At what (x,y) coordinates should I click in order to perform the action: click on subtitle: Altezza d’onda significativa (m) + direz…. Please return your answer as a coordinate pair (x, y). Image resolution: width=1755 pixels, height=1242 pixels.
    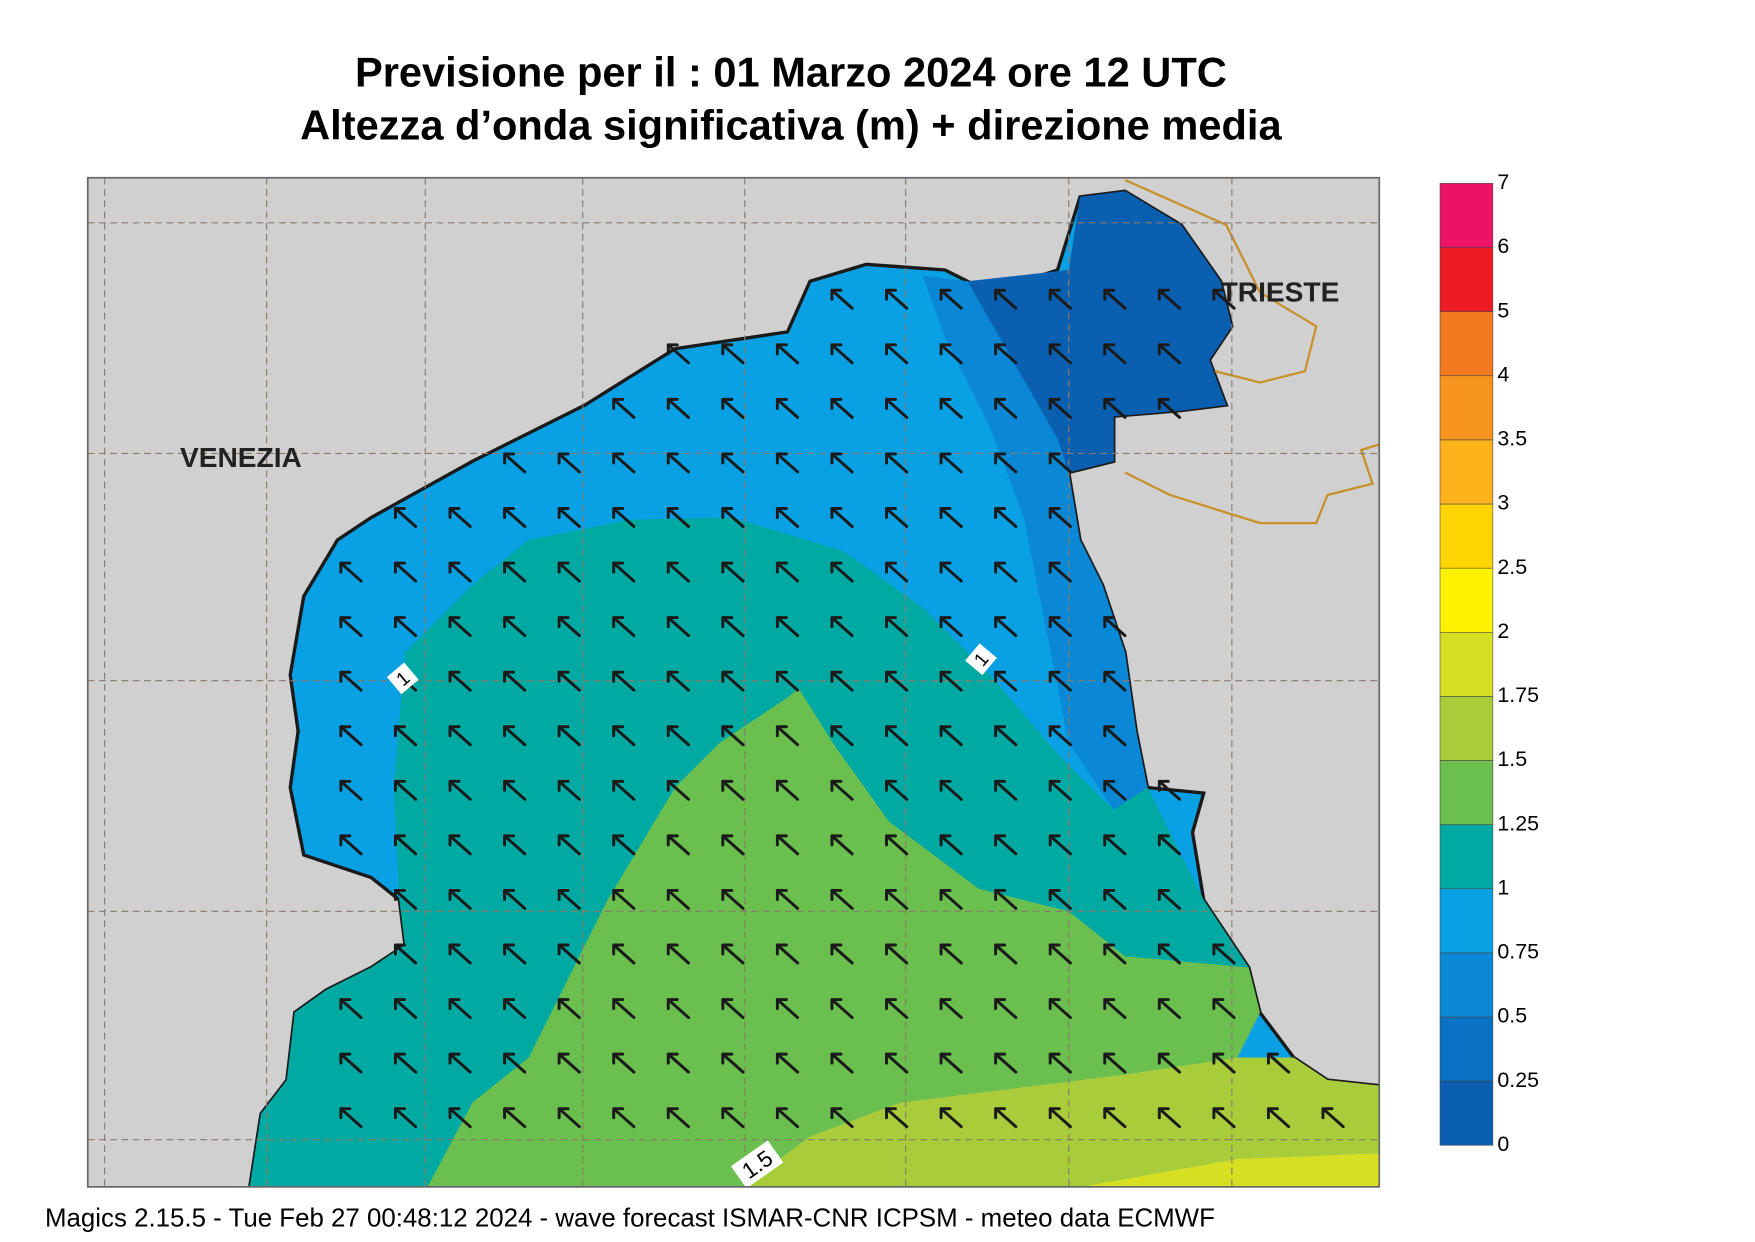
    Looking at the image, I should click on (791, 125).